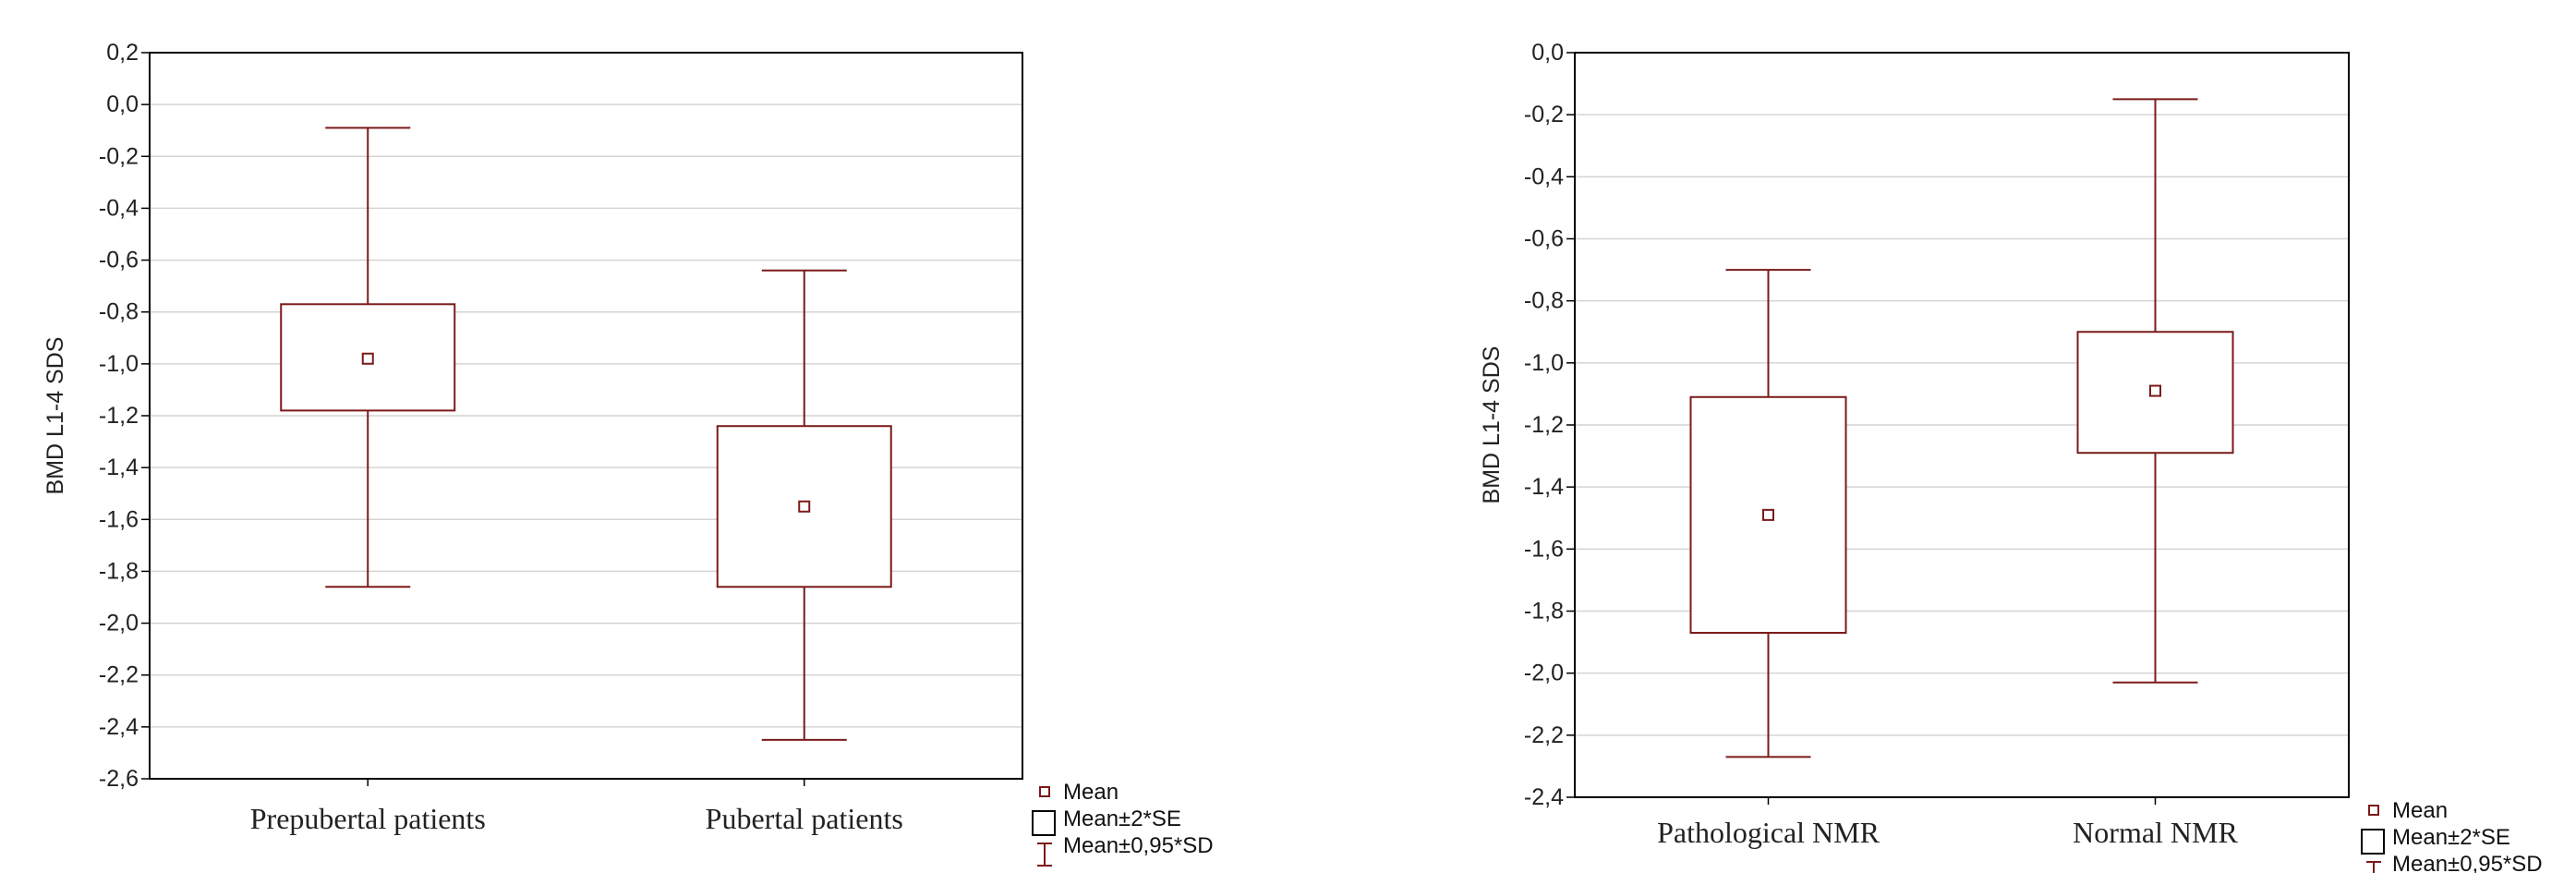  I want to click on category-label: Normal NMR, so click(2155, 832).